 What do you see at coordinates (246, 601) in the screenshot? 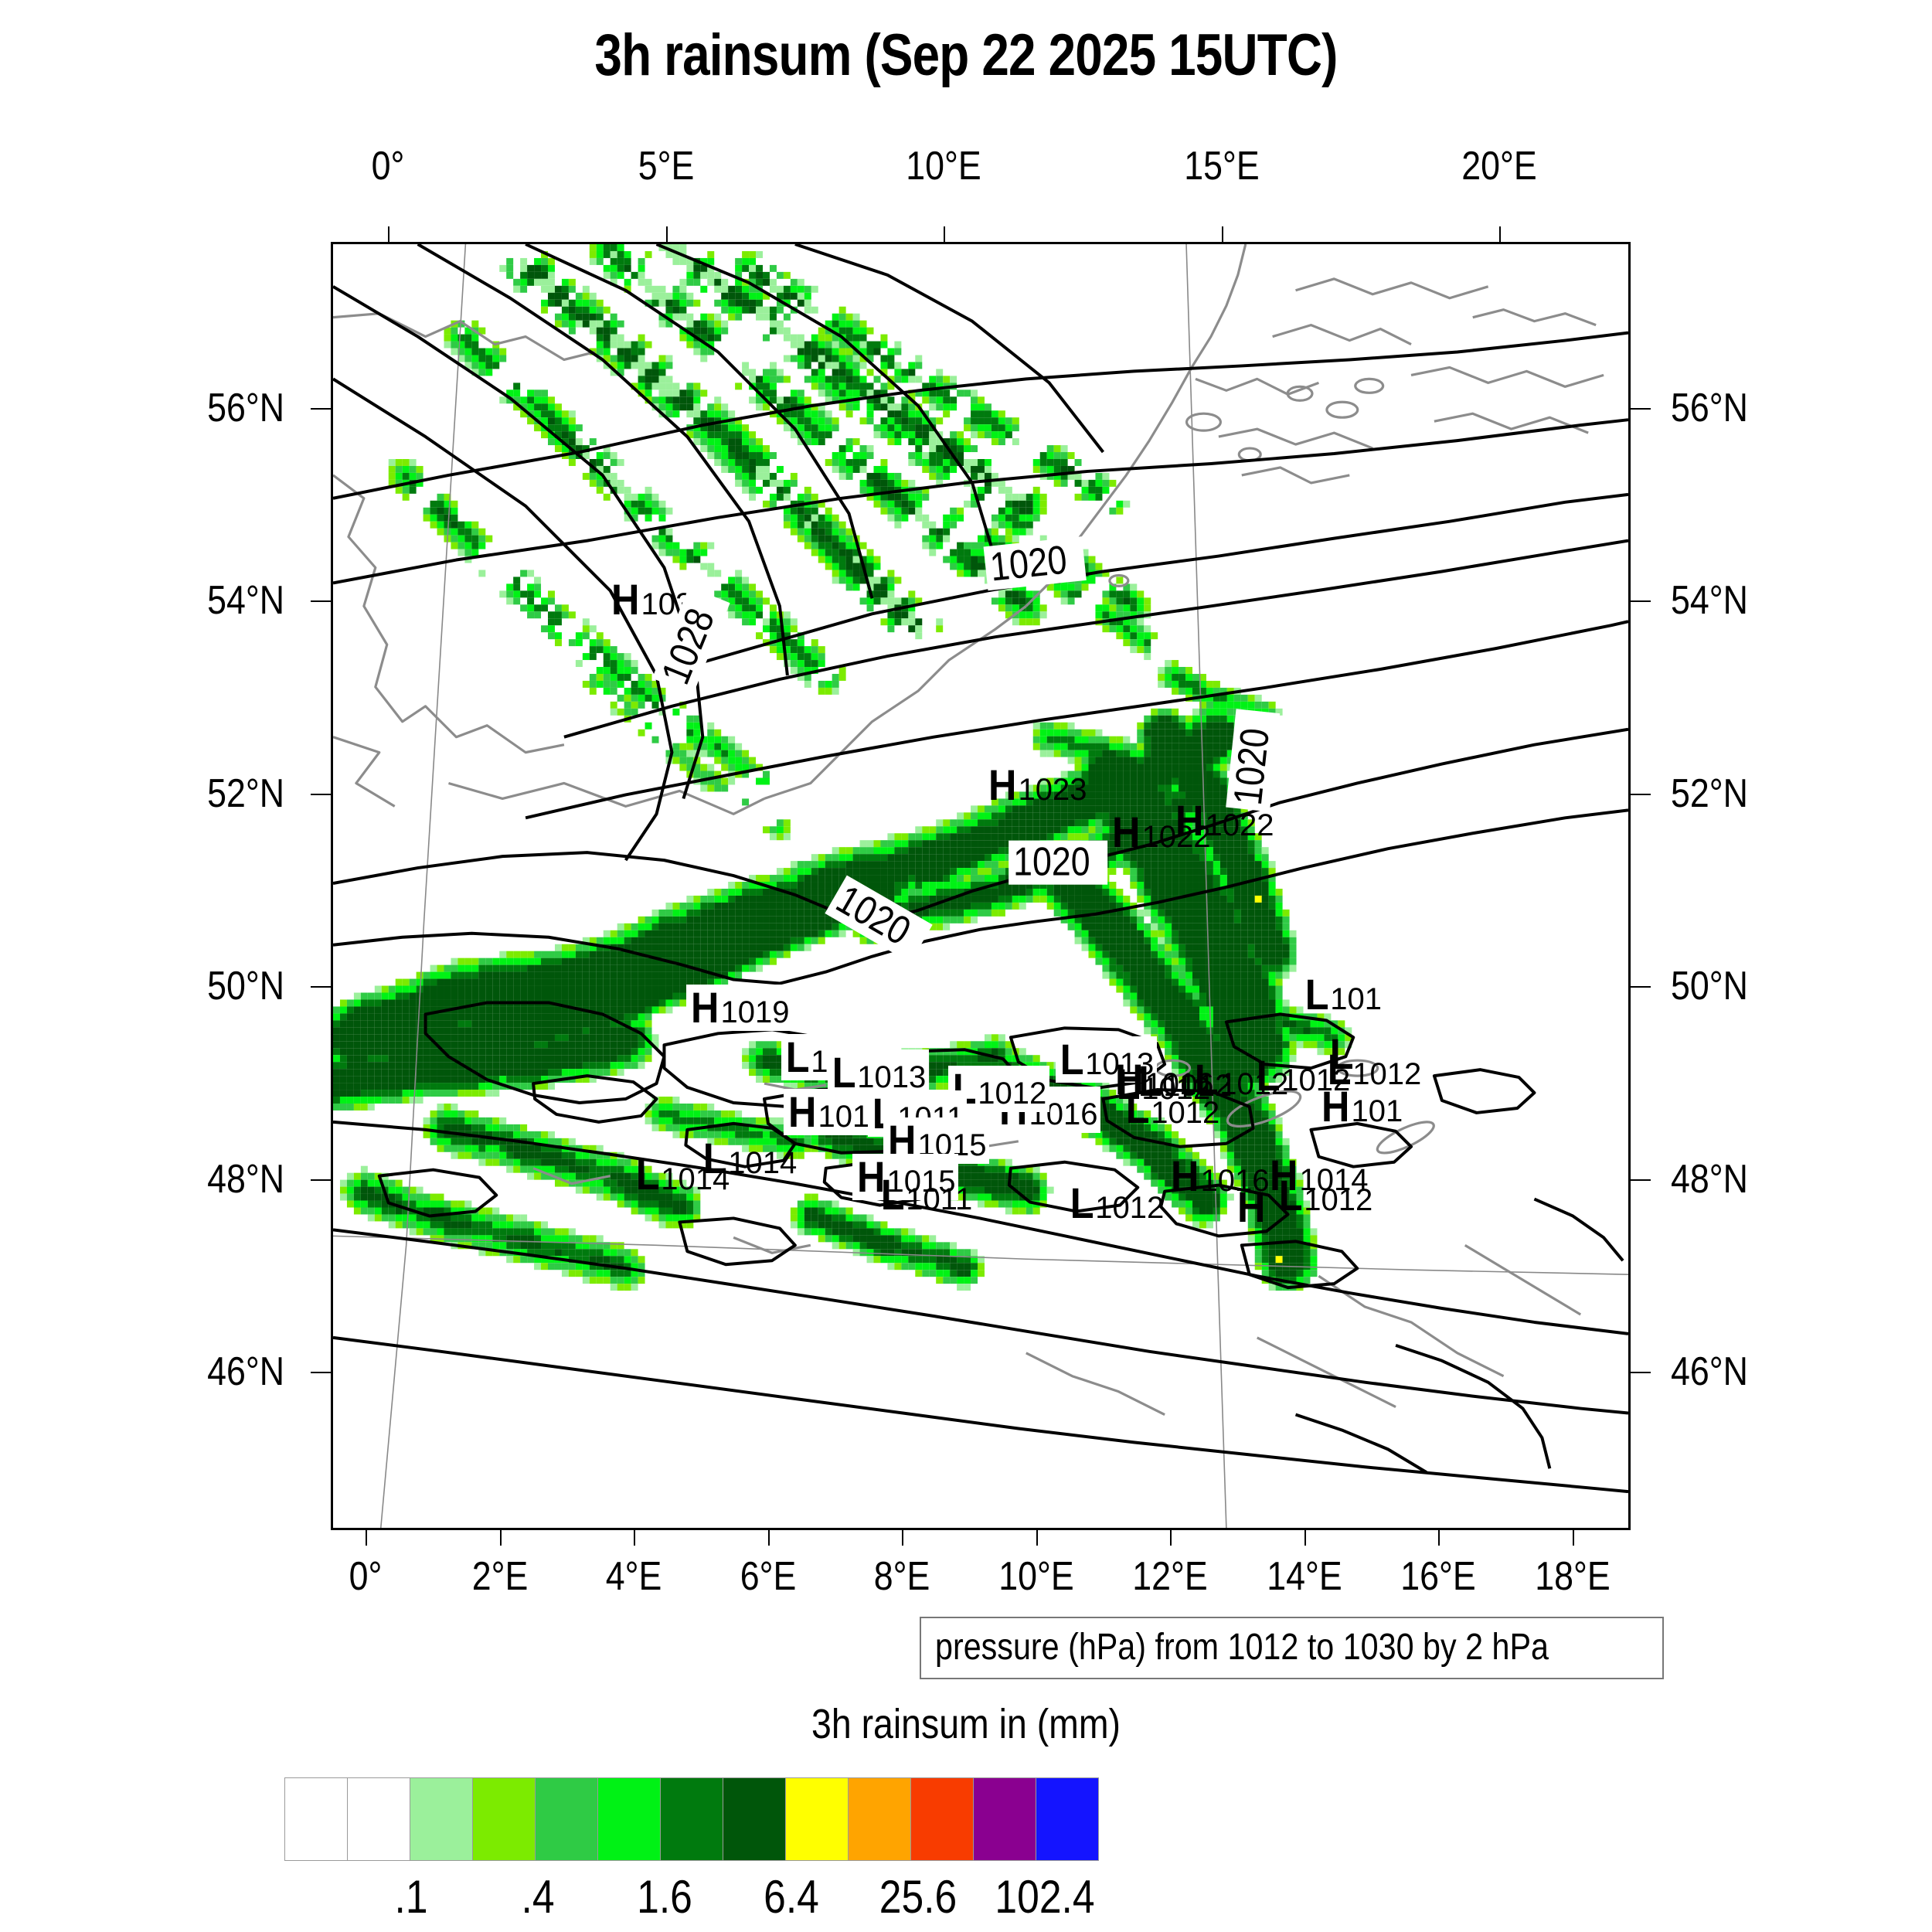
I see `lat-label-left: 54°N` at bounding box center [246, 601].